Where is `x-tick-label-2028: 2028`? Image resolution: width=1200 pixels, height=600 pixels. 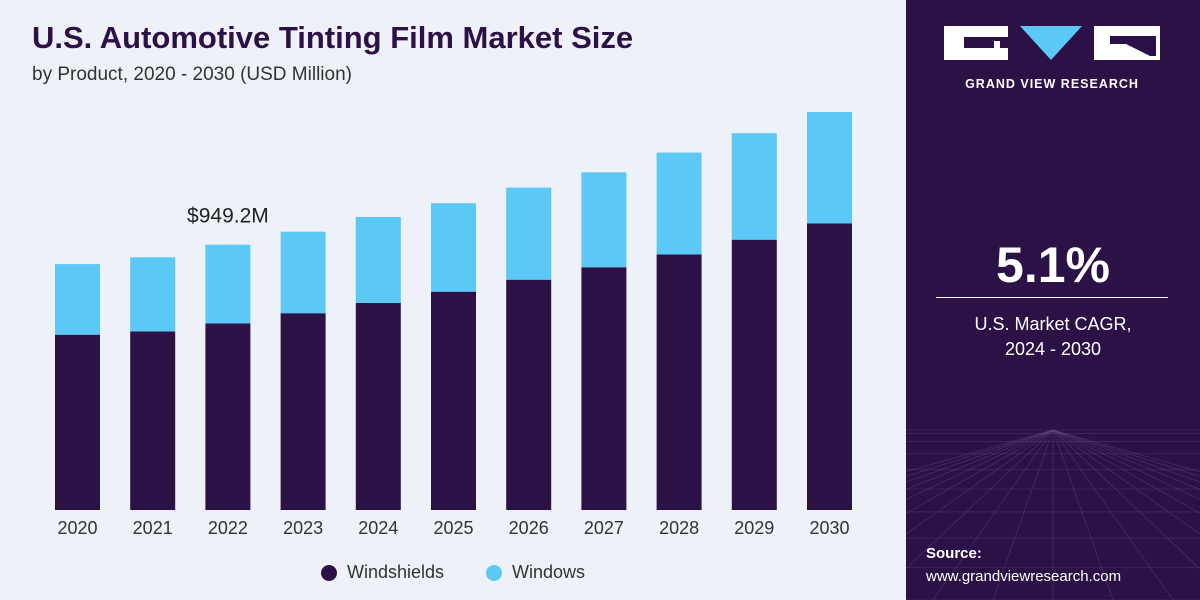 x-tick-label-2028: 2028 is located at coordinates (679, 528).